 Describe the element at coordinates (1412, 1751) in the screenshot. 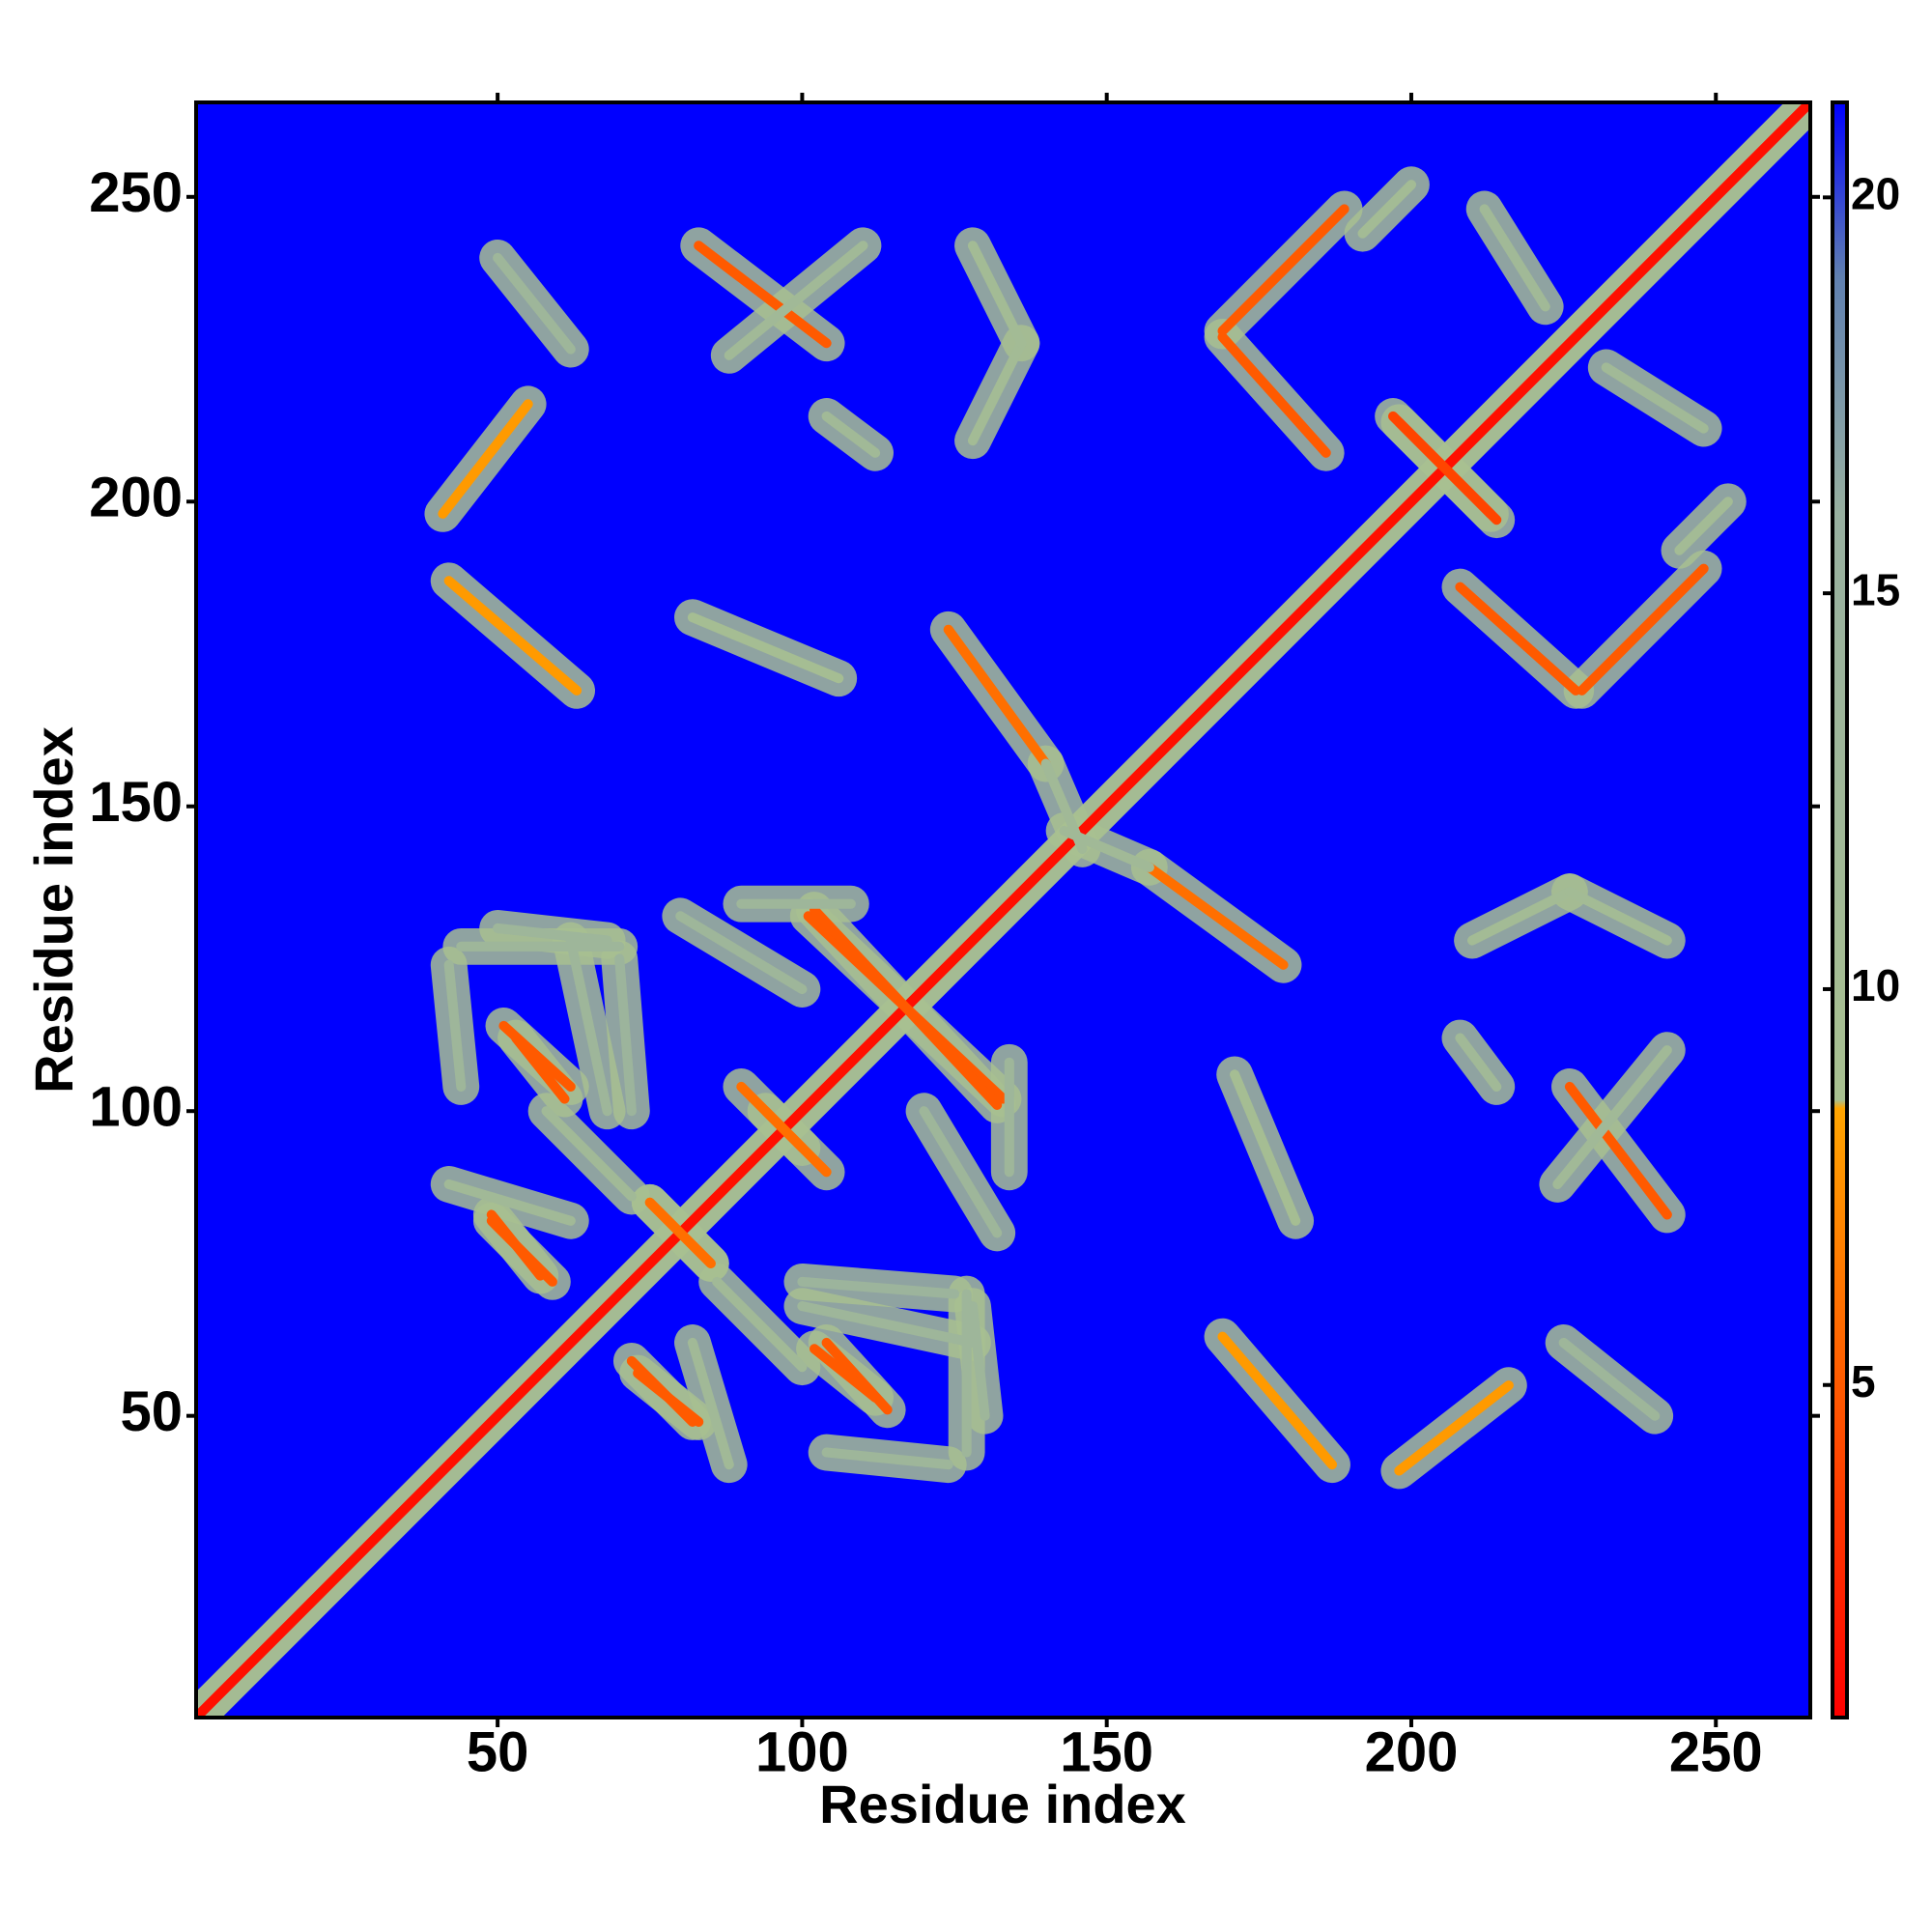

I see `x-tick-label: 200` at that location.